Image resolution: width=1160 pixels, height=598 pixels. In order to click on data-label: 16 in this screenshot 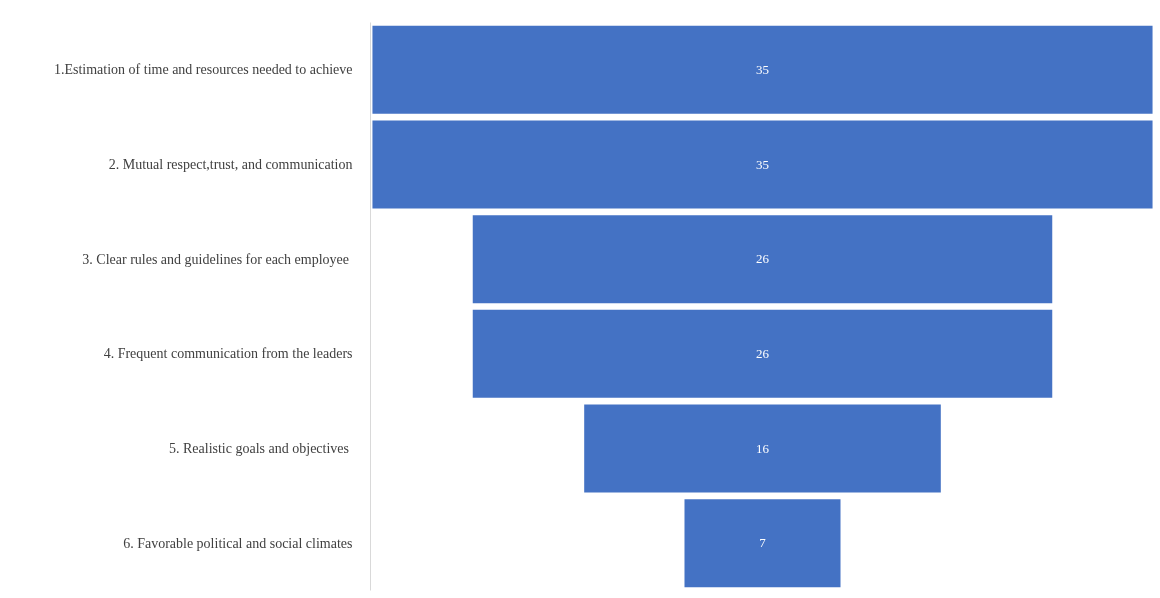, I will do `click(763, 448)`.